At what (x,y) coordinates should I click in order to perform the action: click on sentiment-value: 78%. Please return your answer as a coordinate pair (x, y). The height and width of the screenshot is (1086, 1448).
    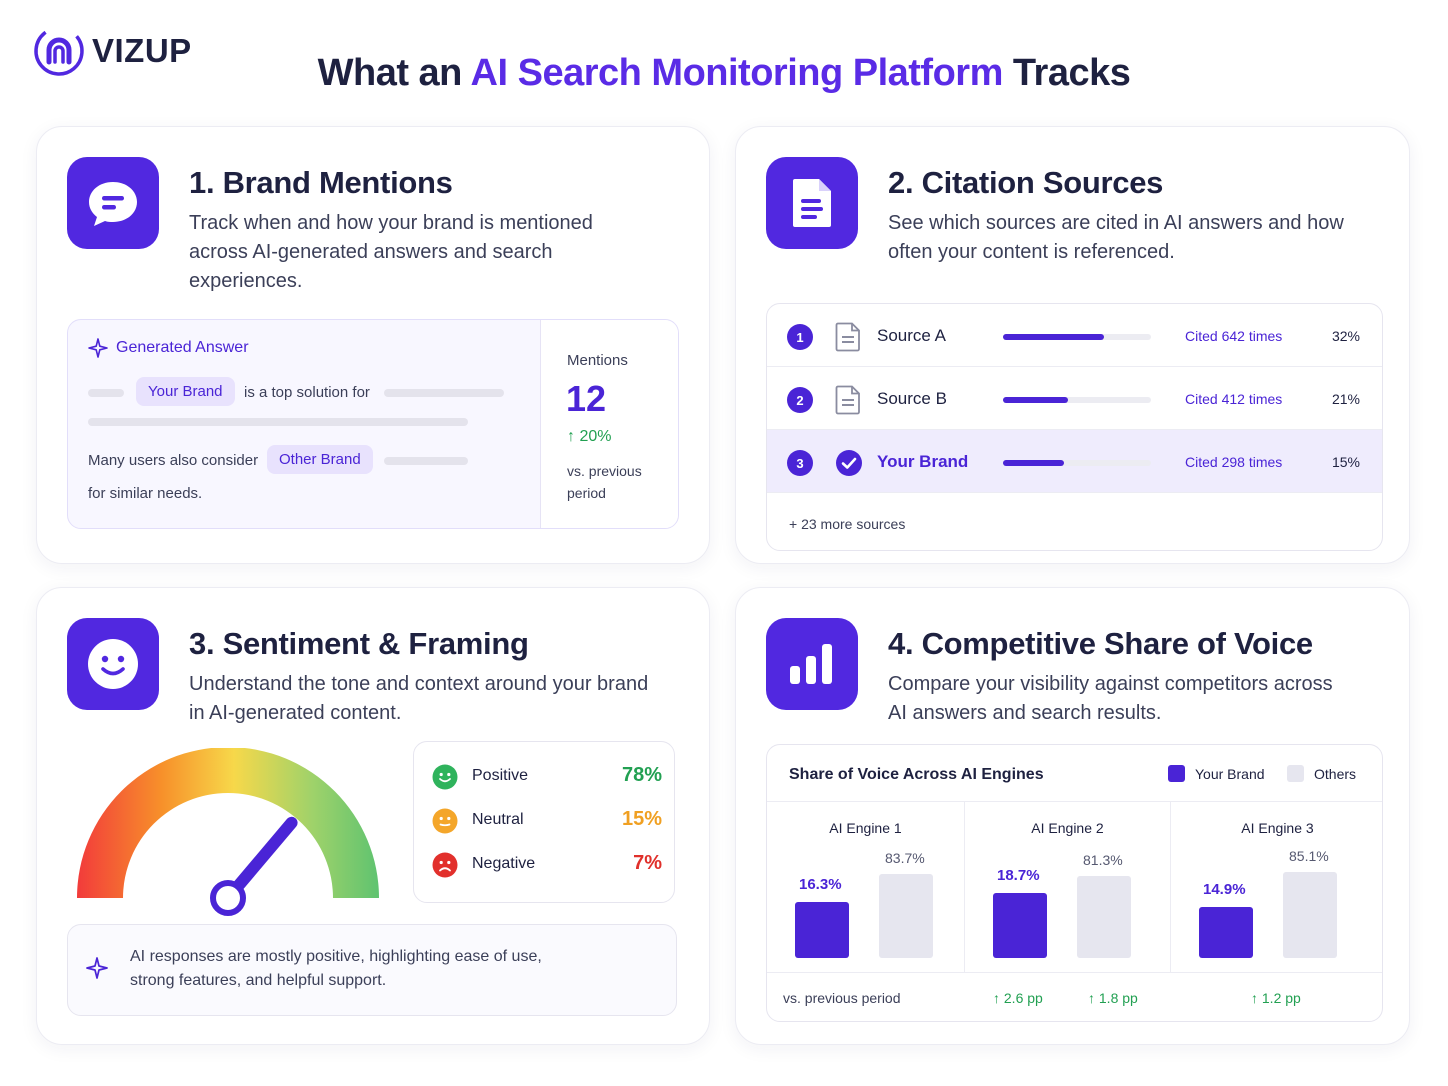
    Looking at the image, I should click on (641, 775).